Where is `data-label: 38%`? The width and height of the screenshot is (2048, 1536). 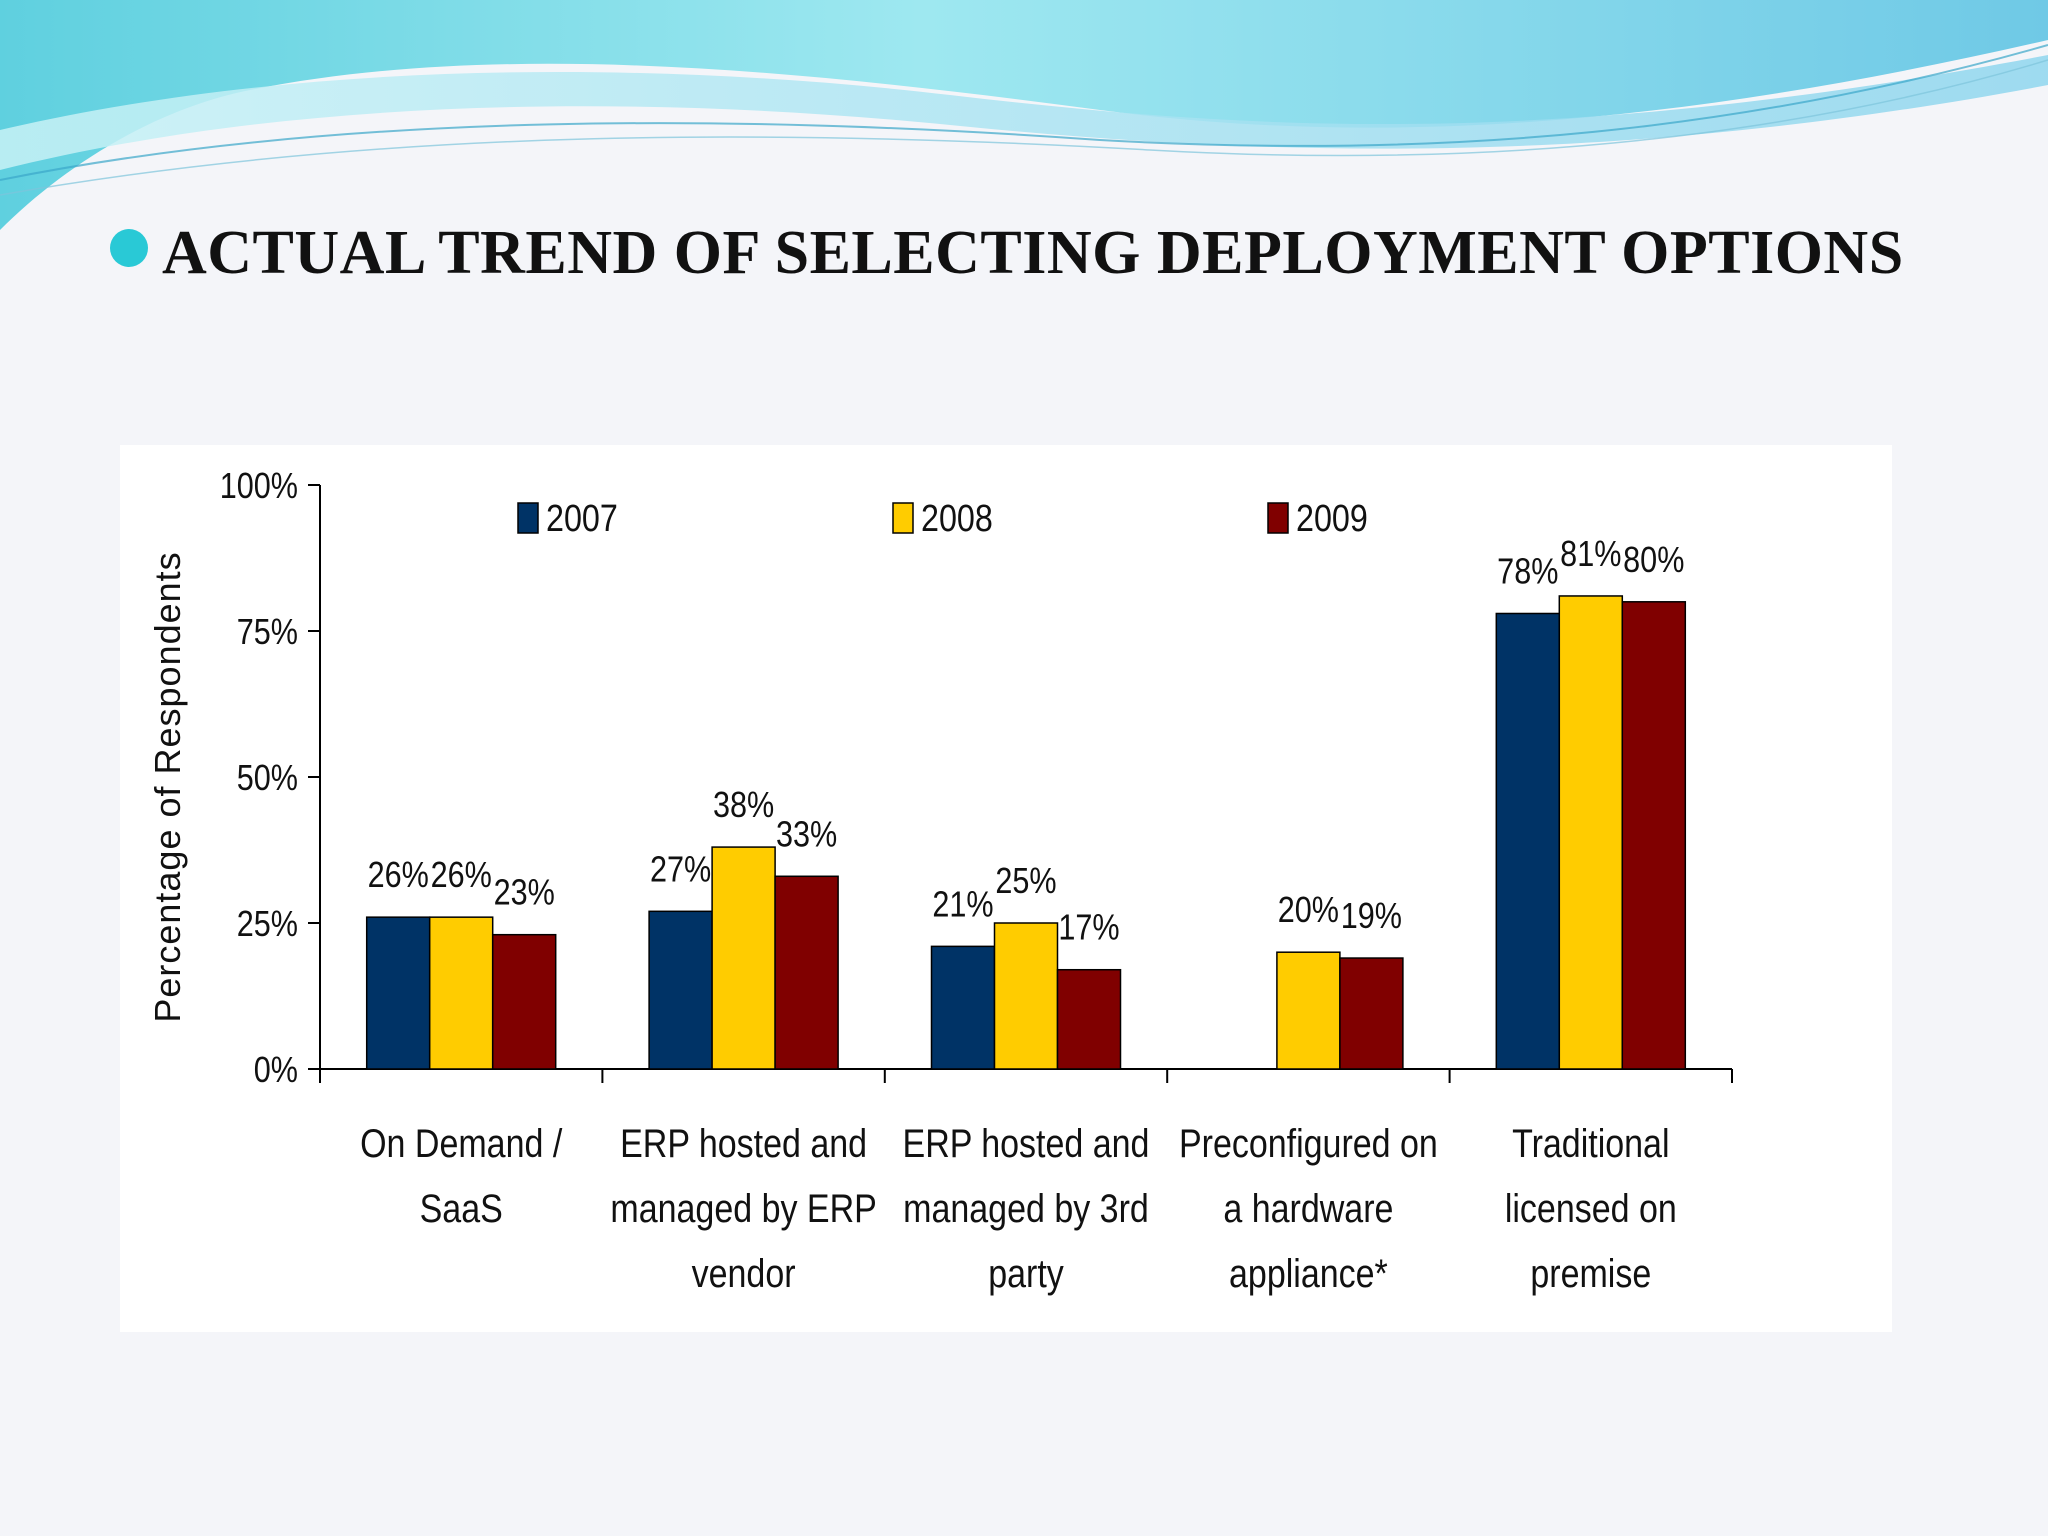
data-label: 38% is located at coordinates (743, 806).